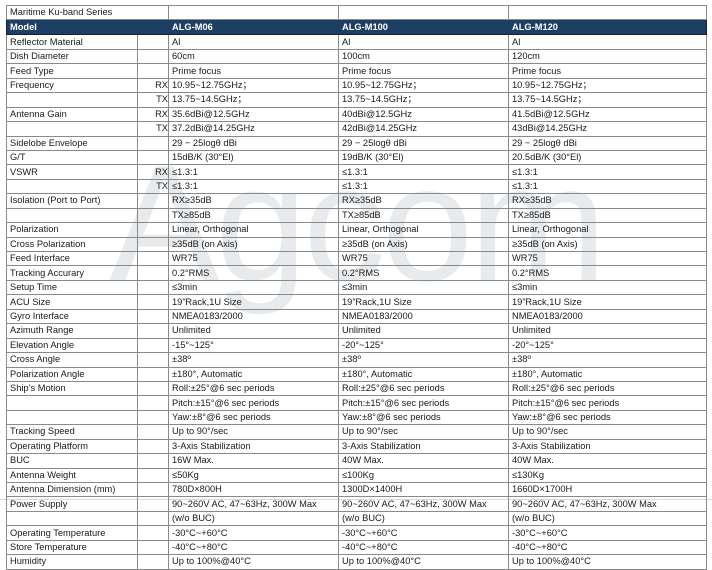  I want to click on value-m100: Al, so click(423, 42).